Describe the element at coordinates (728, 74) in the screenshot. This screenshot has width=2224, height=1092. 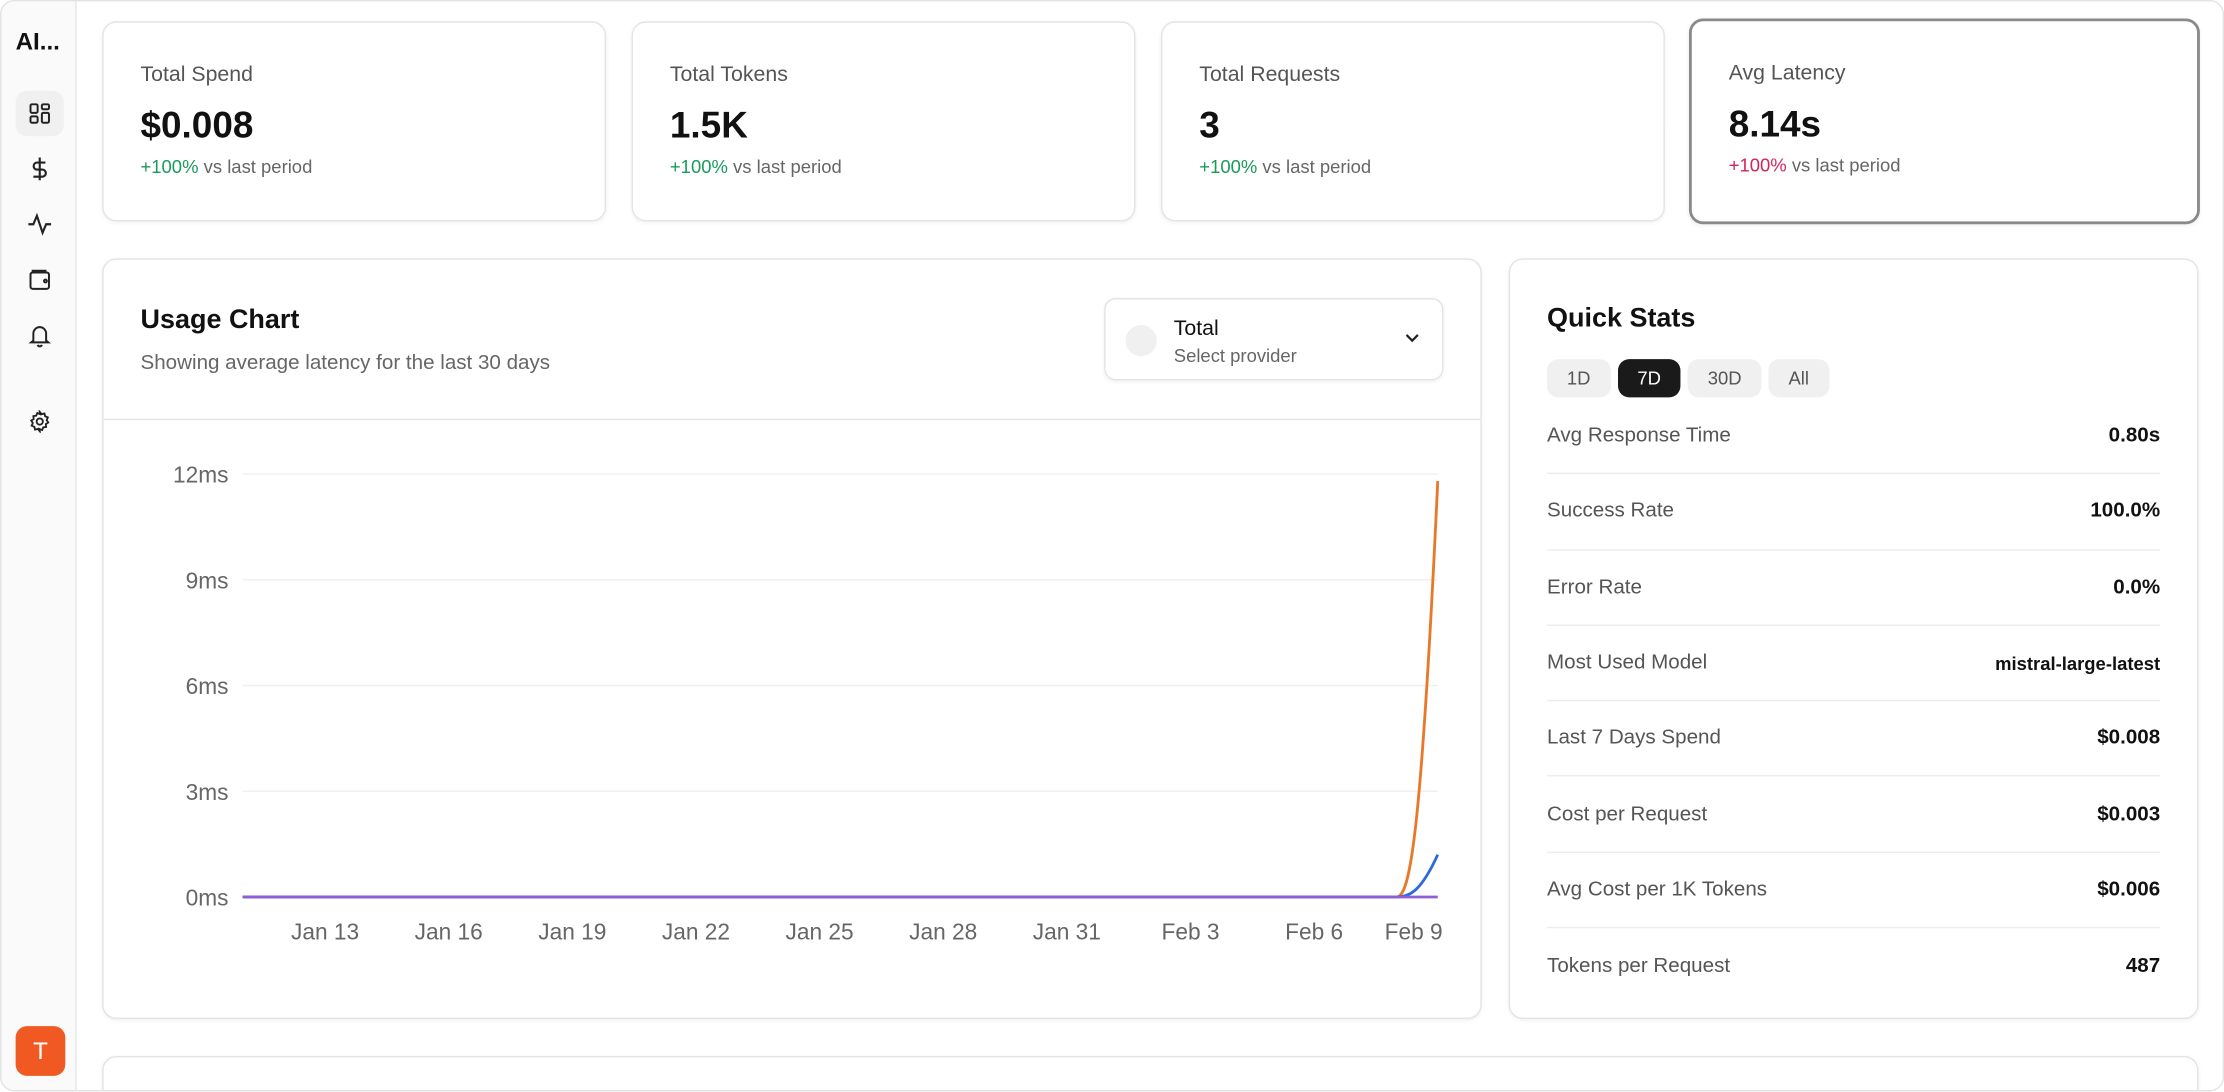
I see `stat-label: Total Tokens` at that location.